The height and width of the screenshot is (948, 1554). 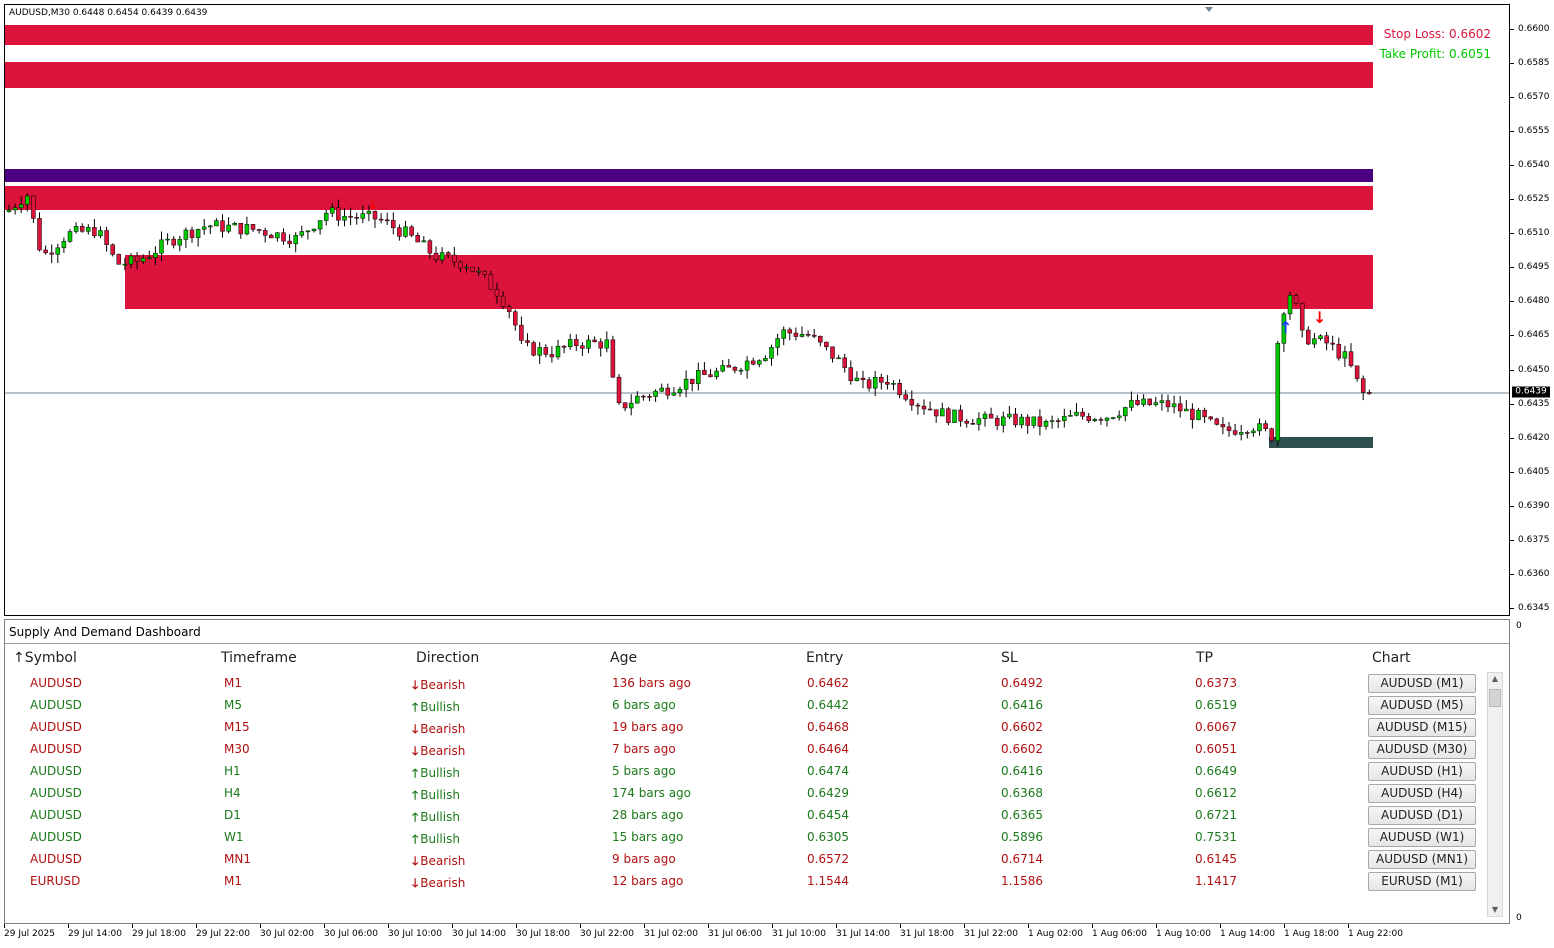 I want to click on time-tick-label: 1 Aug 22:00, so click(x=1375, y=931).